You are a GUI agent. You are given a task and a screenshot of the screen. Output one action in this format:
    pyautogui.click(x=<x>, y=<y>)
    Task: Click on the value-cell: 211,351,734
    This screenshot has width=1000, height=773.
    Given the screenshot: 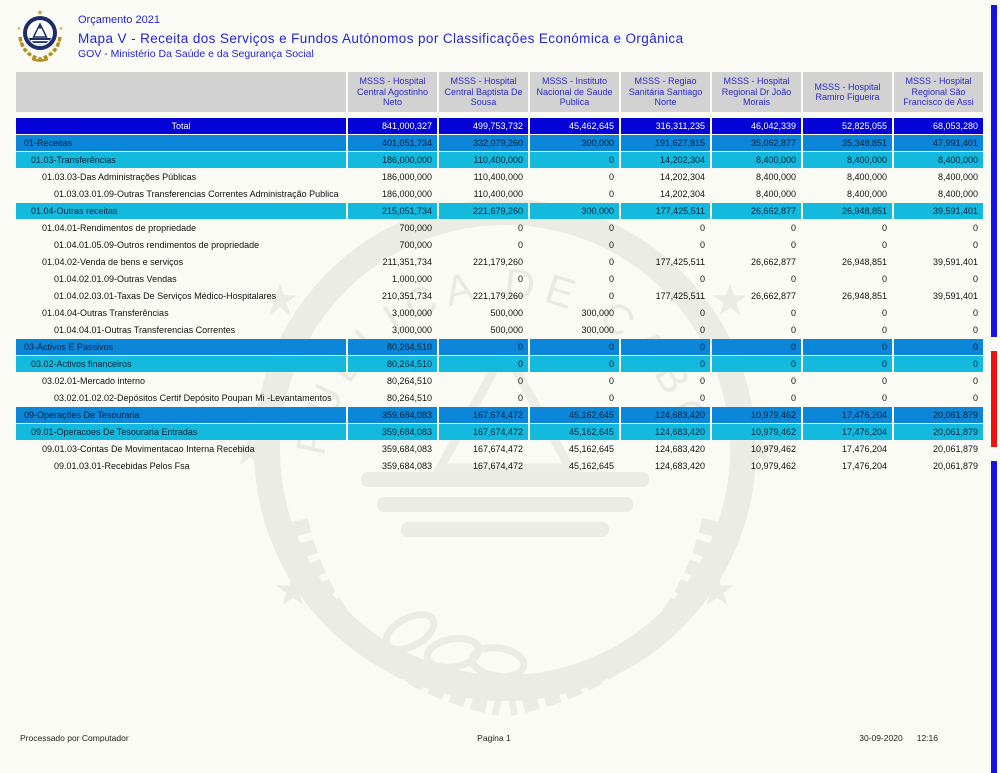 What is the action you would take?
    pyautogui.click(x=407, y=261)
    